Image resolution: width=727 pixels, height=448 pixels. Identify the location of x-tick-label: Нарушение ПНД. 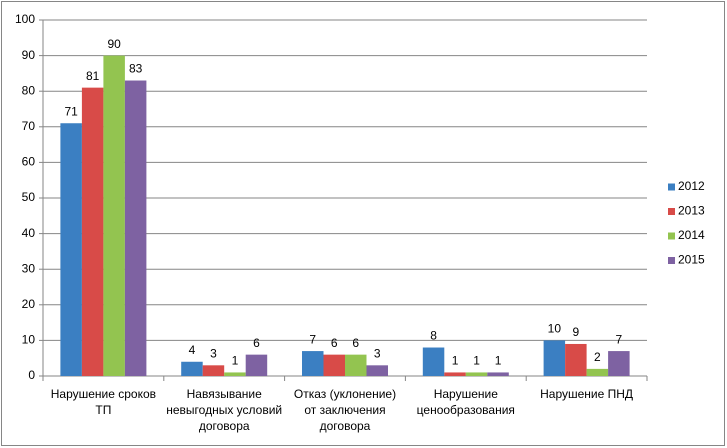
(587, 394).